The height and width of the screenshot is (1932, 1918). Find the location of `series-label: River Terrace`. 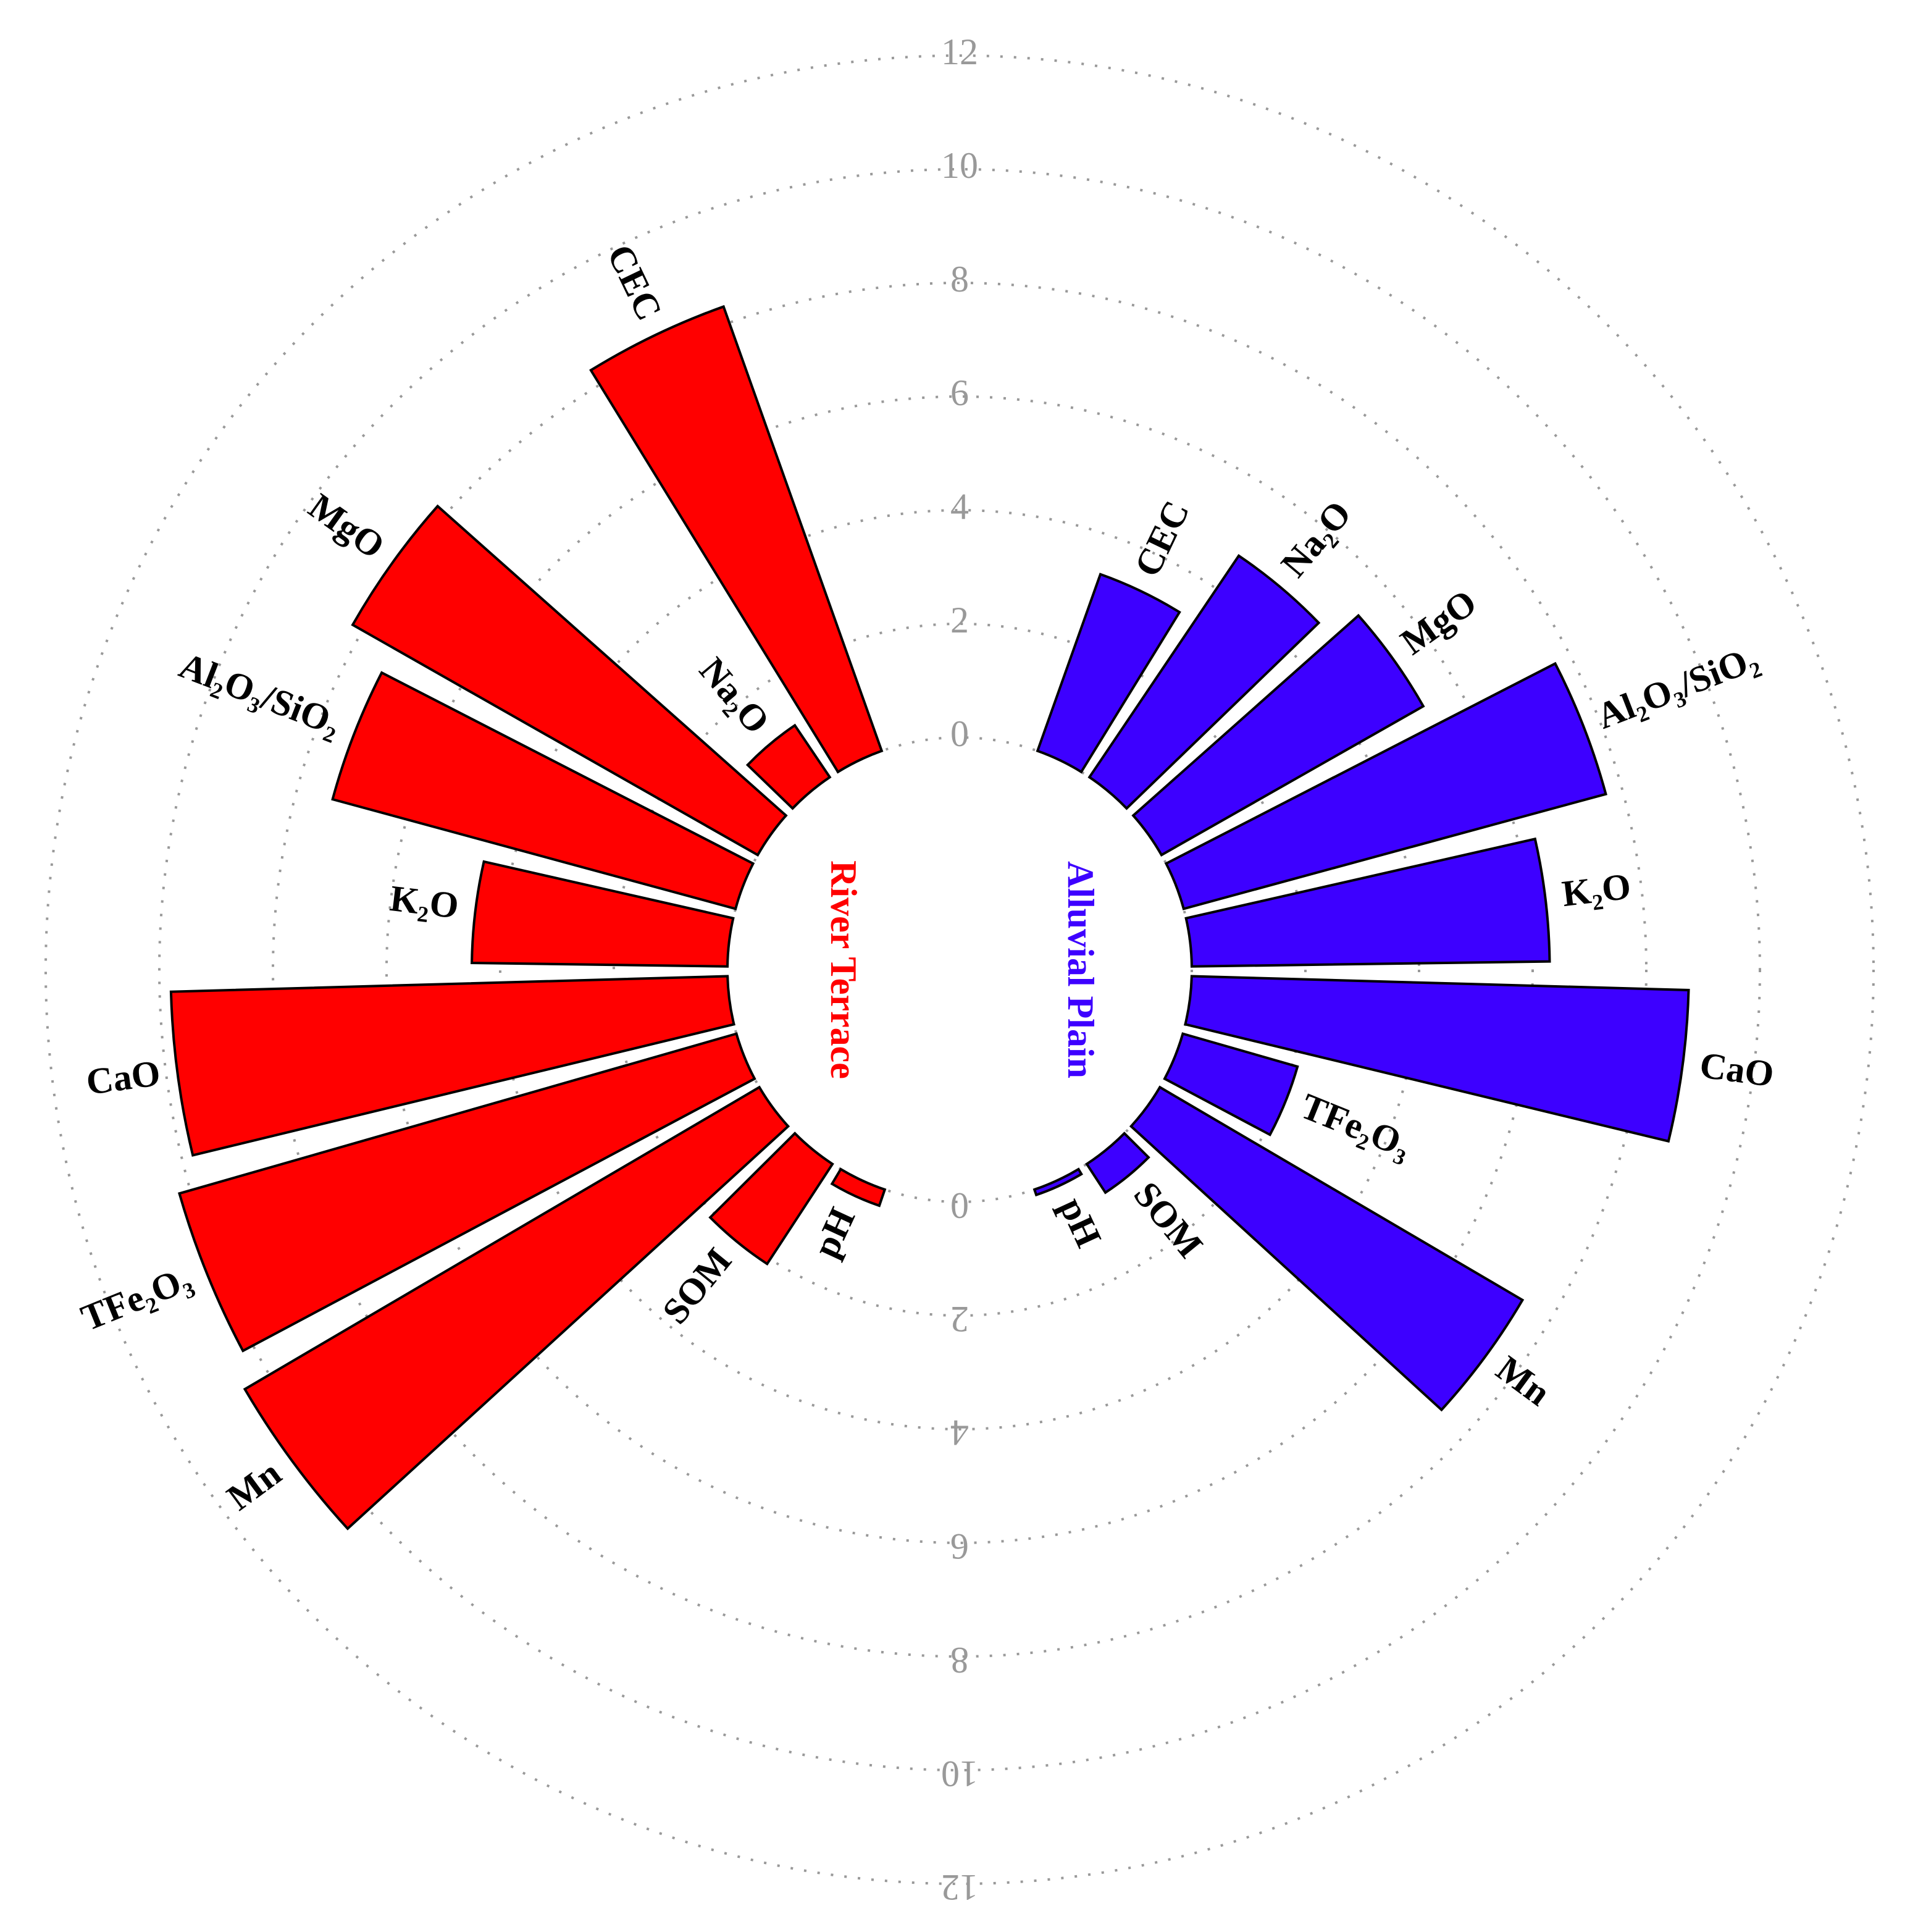

series-label: River Terrace is located at coordinates (843, 970).